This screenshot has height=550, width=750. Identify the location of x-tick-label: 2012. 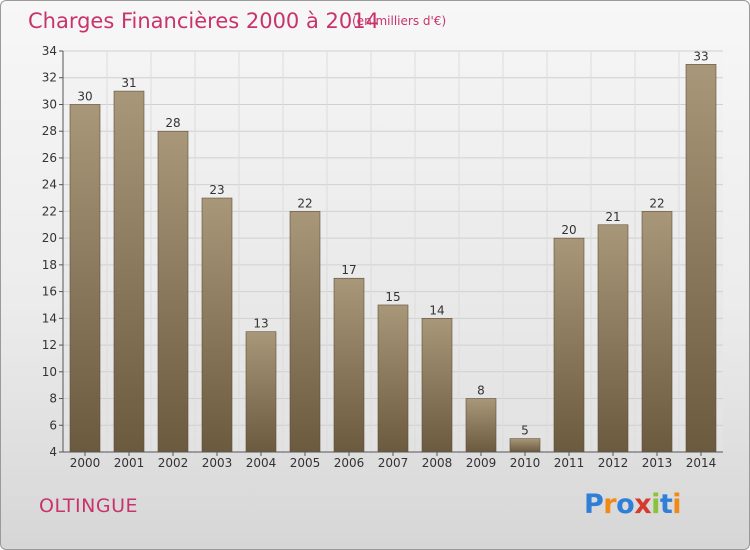
(613, 463).